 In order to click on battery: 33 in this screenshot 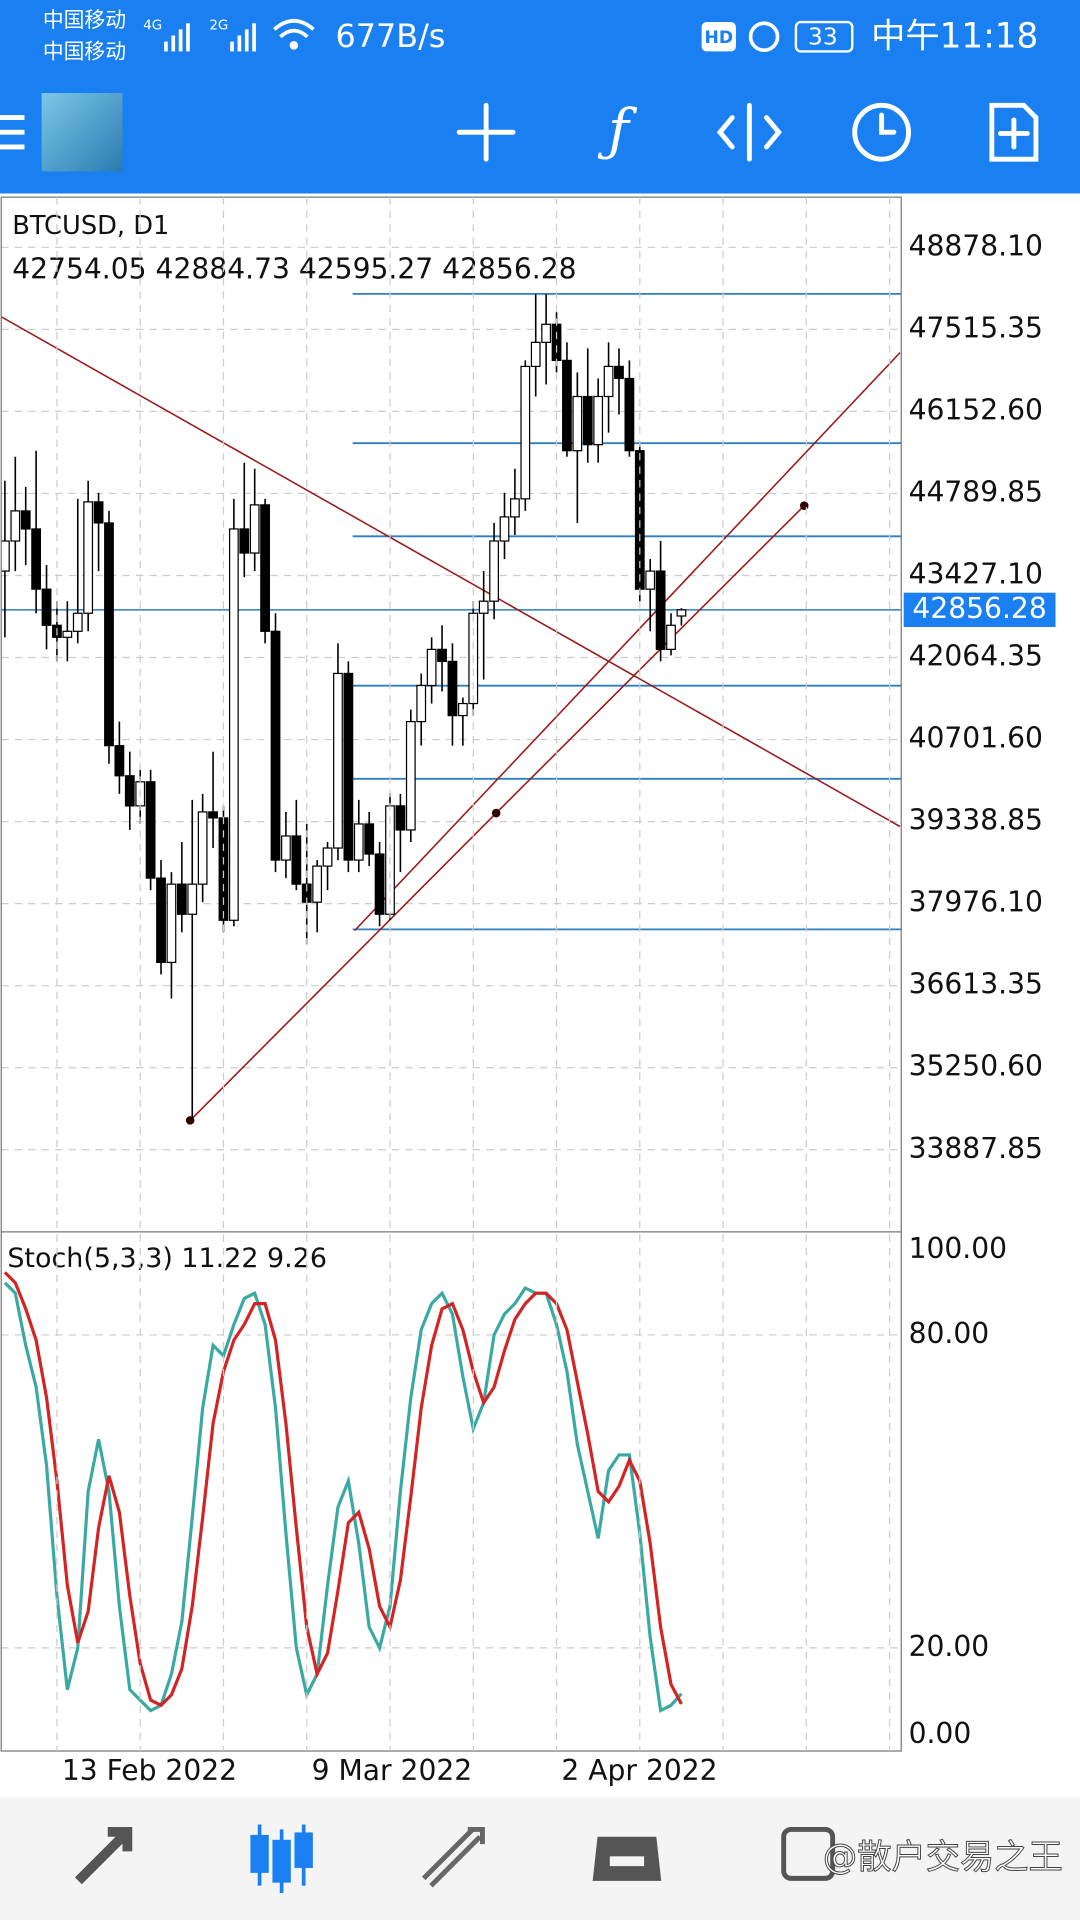, I will do `click(823, 36)`.